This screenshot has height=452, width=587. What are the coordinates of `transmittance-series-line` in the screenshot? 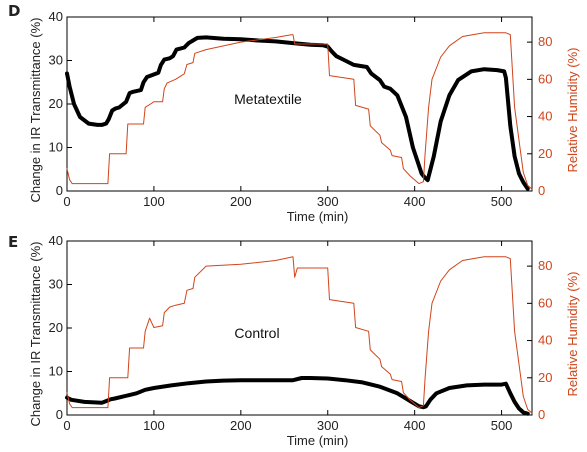 It's located at (297, 396).